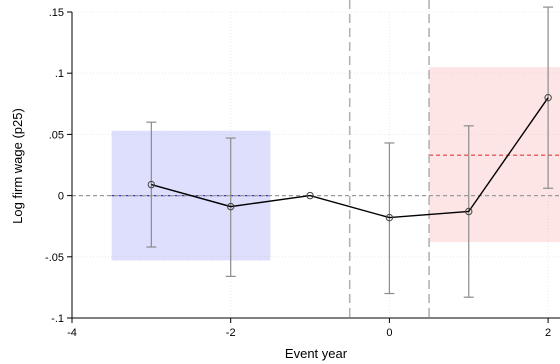 The image size is (560, 364). I want to click on y-axis-title: Log firm wage (p25), so click(17, 166).